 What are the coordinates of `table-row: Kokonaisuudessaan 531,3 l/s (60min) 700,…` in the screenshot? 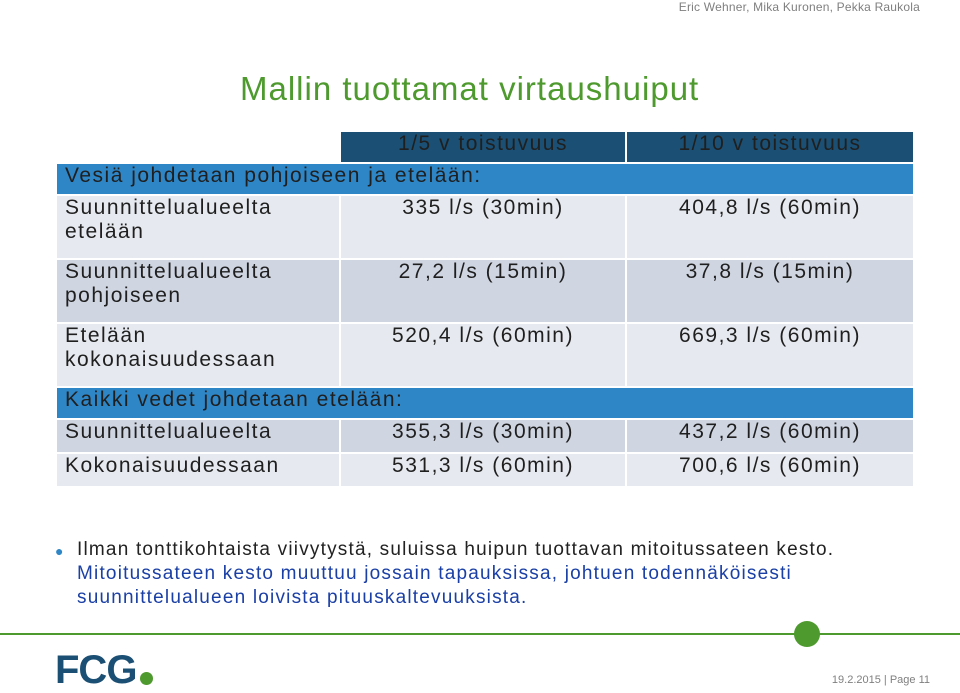 It's located at (485, 470).